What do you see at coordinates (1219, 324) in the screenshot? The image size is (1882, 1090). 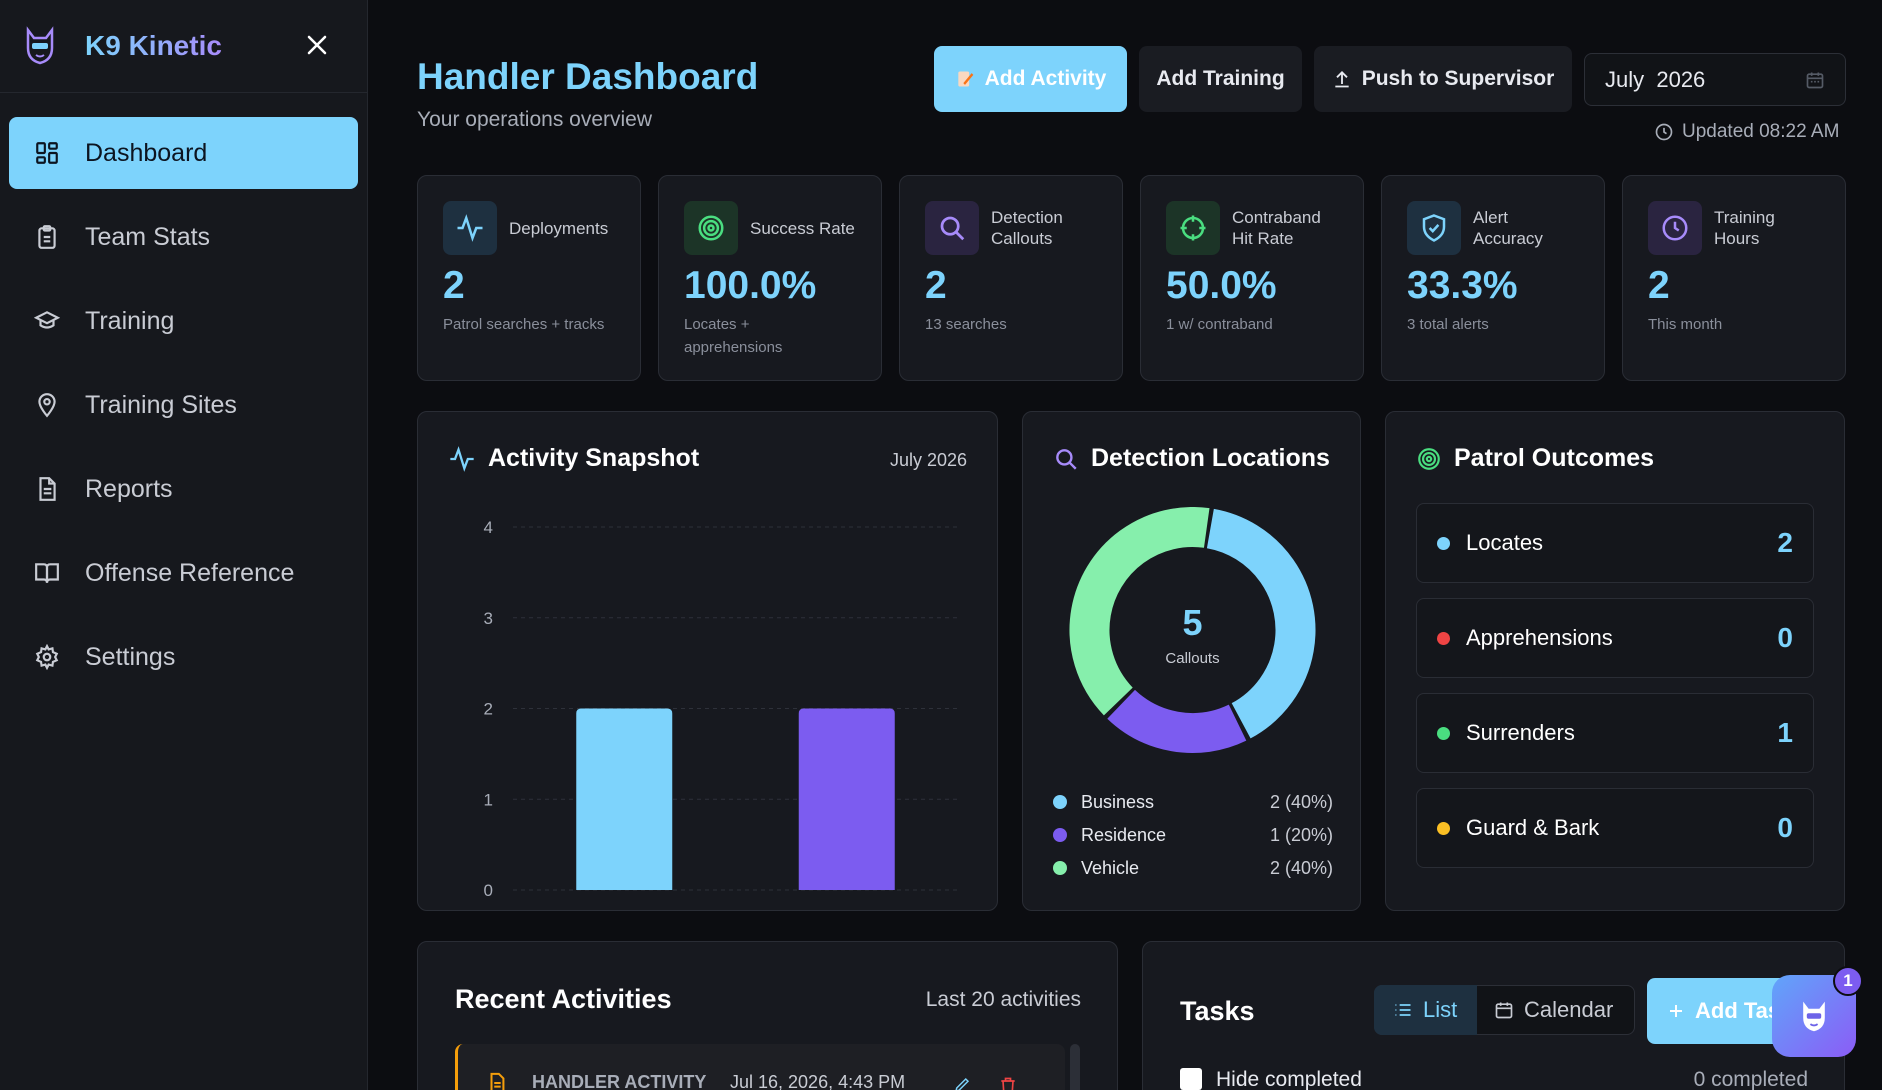 I see `stat-note: 1 w/ contraband` at bounding box center [1219, 324].